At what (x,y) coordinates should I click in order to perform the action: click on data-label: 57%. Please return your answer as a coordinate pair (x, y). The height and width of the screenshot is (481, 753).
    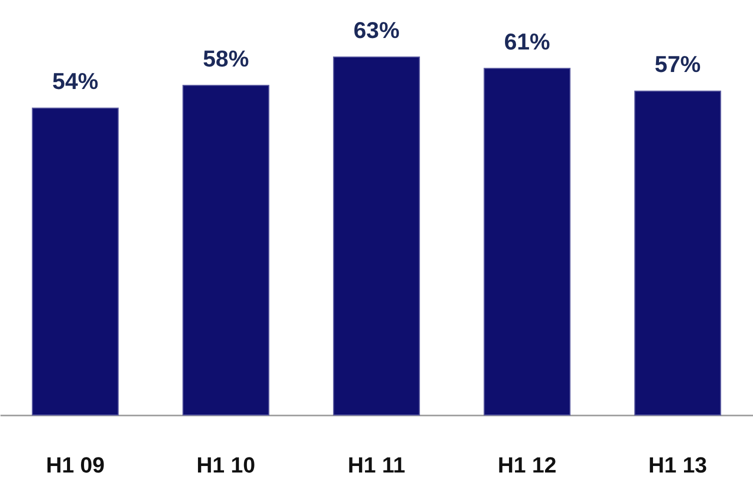
    Looking at the image, I should click on (677, 64).